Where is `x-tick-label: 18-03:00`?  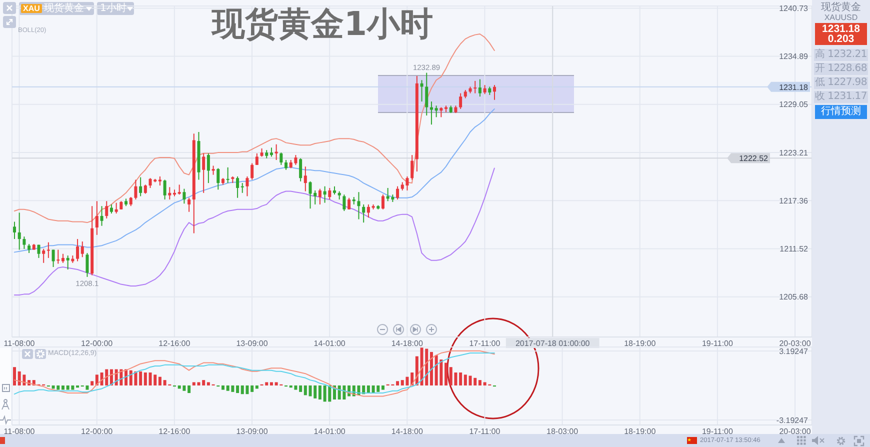 x-tick-label: 18-03:00 is located at coordinates (562, 431).